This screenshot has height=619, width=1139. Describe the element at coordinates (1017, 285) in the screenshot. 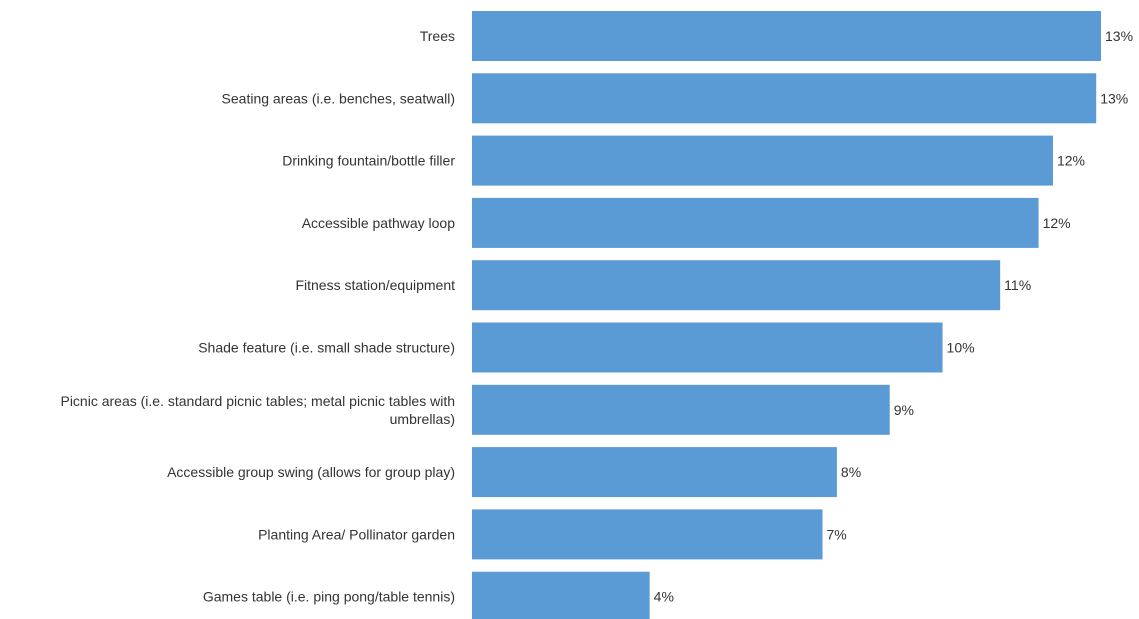

I see `value-label-5: 11%` at that location.